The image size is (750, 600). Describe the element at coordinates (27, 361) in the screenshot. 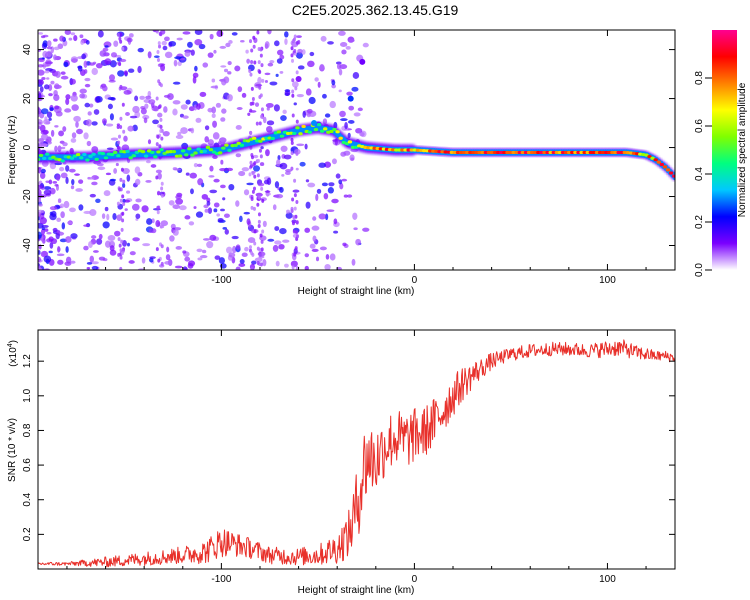

I see `y-tick-label: 1.2` at that location.